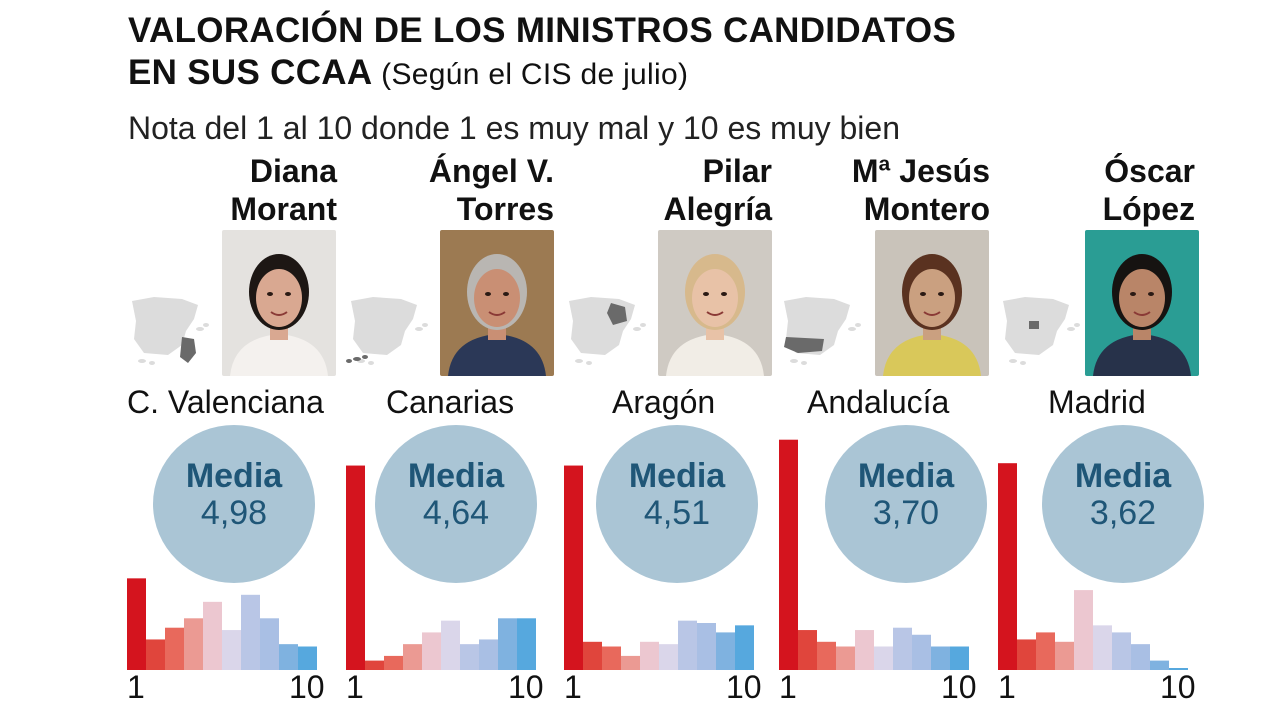 The height and width of the screenshot is (720, 1280). What do you see at coordinates (664, 402) in the screenshot?
I see `region-label: Aragón` at bounding box center [664, 402].